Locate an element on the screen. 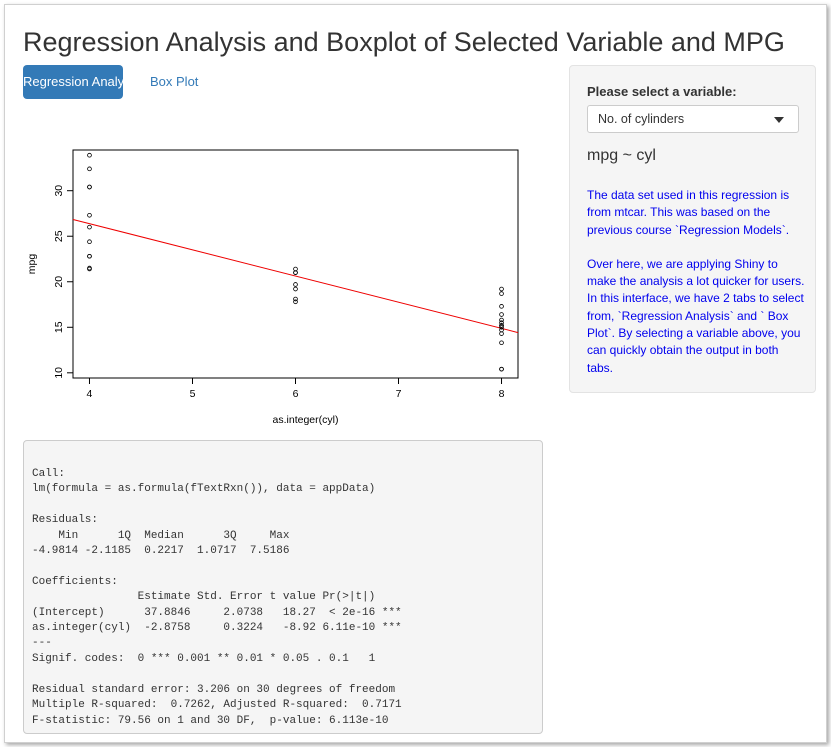  x-tick-label: 4 is located at coordinates (90, 394).